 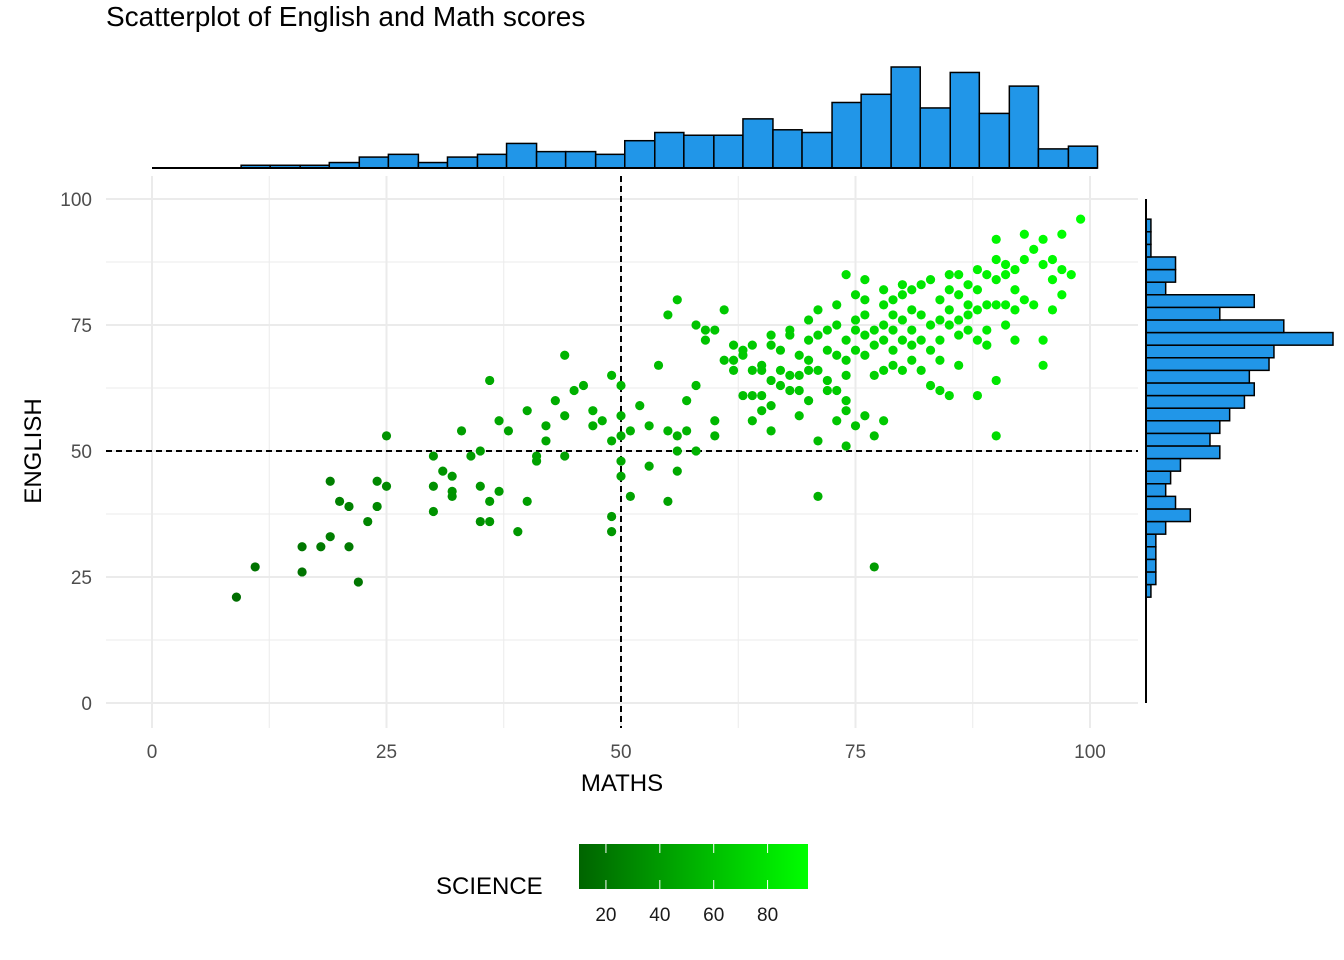 I want to click on english-histogram, so click(x=1239, y=451).